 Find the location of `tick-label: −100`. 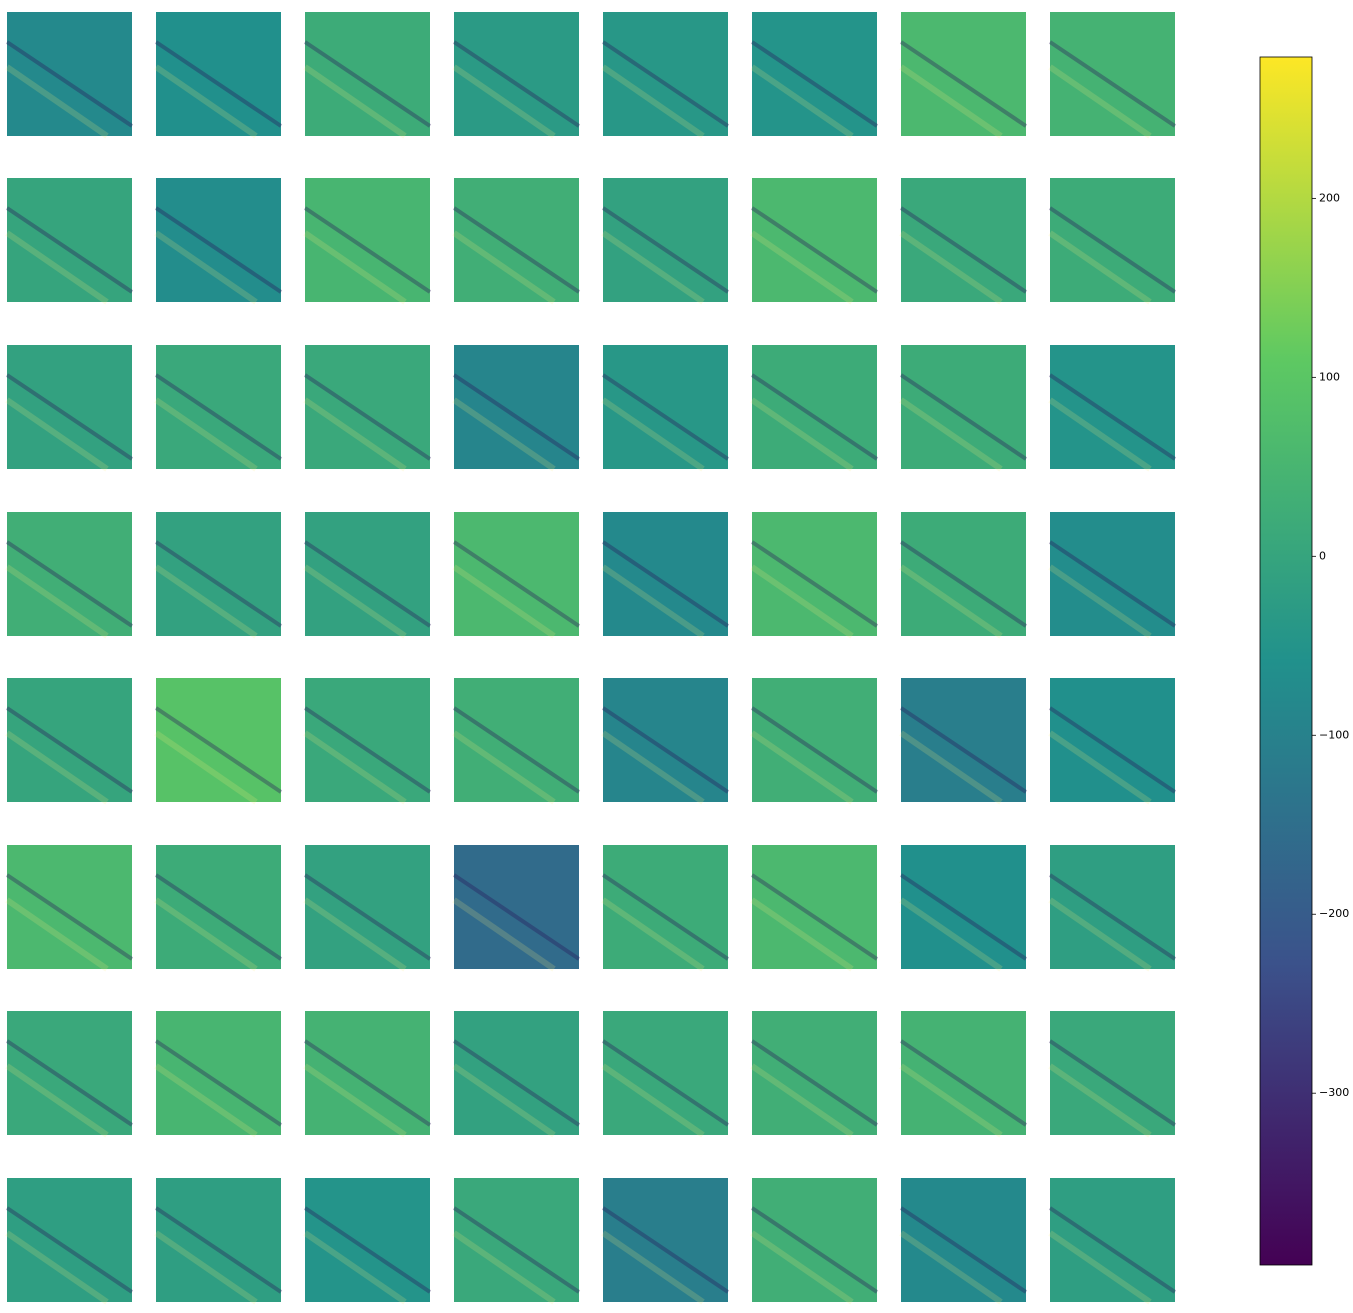

tick-label: −100 is located at coordinates (1334, 734).